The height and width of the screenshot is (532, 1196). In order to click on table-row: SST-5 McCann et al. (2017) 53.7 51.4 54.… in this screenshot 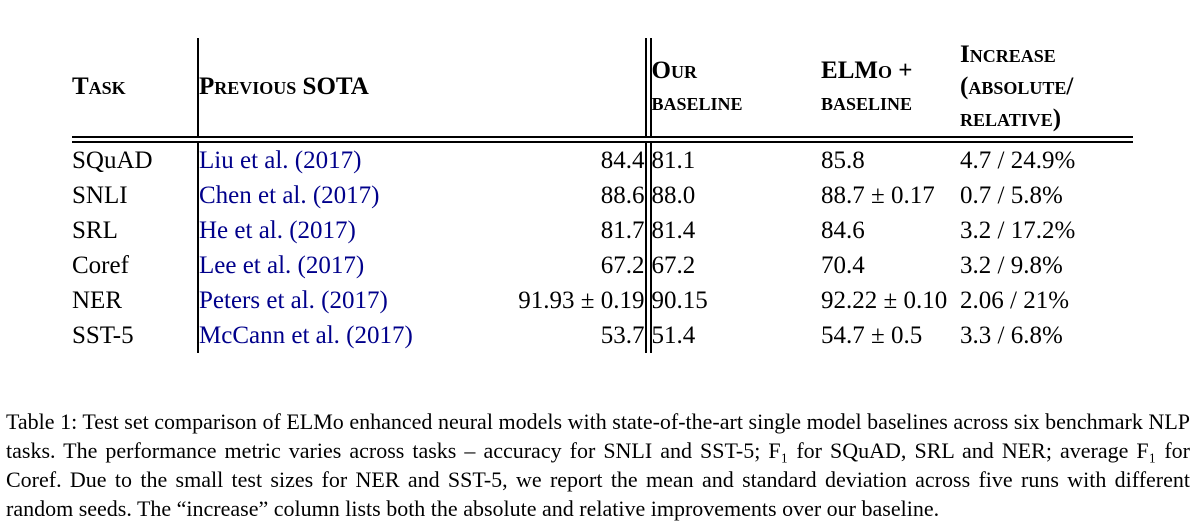, I will do `click(602, 335)`.